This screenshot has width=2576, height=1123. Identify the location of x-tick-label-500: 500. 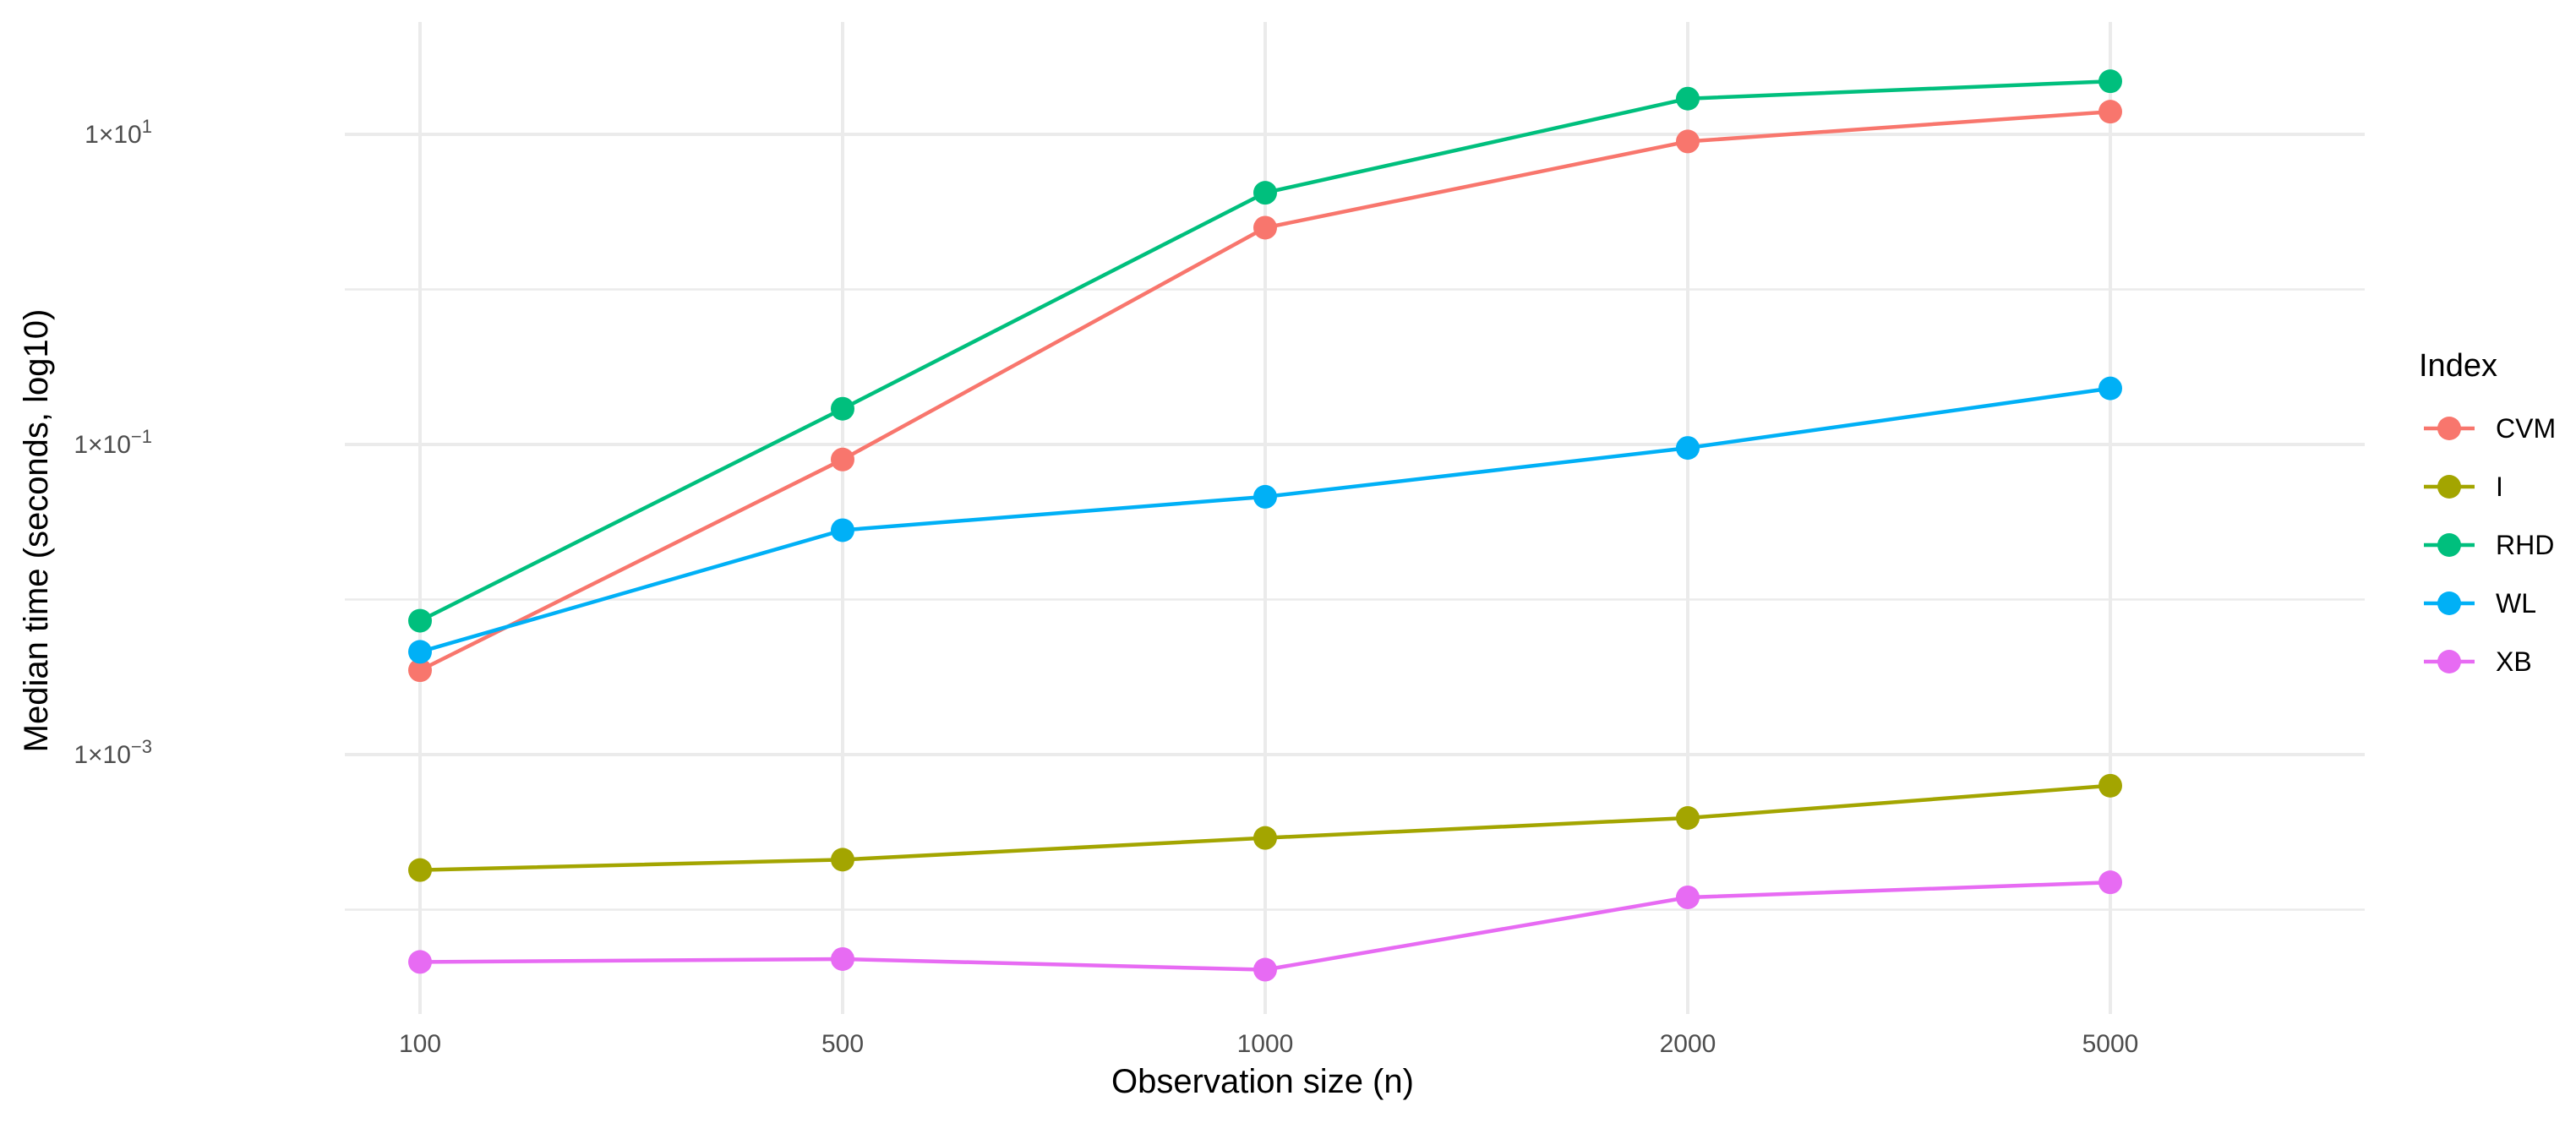
(842, 1044).